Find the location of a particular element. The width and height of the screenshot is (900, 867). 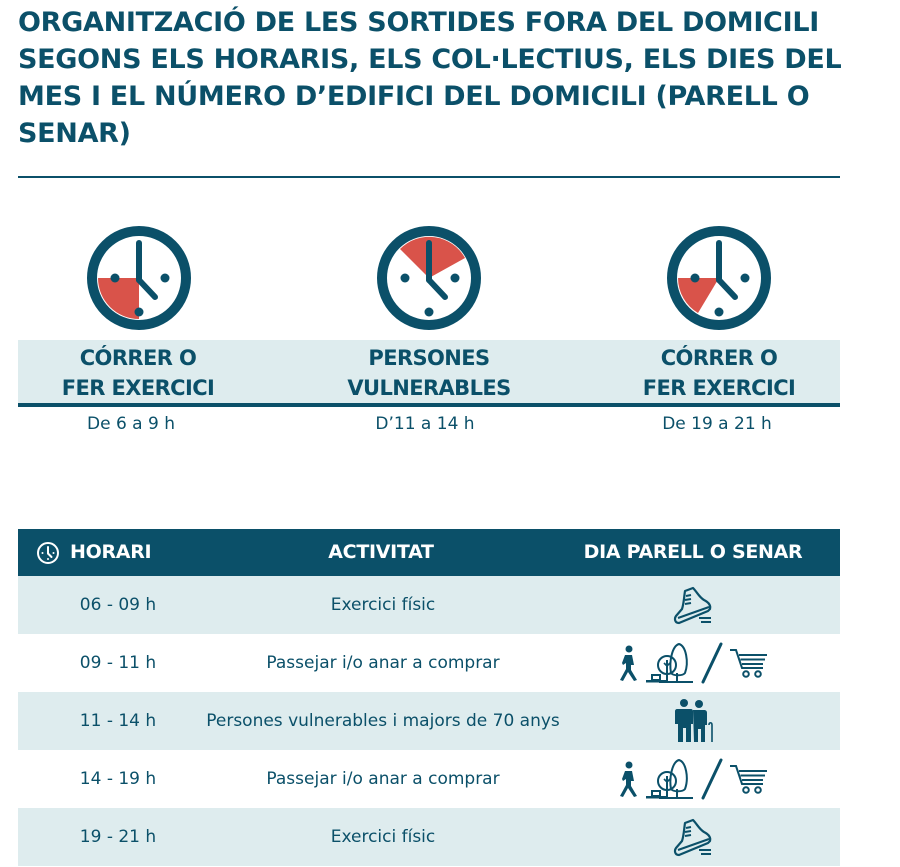

category-time: De 6 a 9 h is located at coordinates (131, 424).